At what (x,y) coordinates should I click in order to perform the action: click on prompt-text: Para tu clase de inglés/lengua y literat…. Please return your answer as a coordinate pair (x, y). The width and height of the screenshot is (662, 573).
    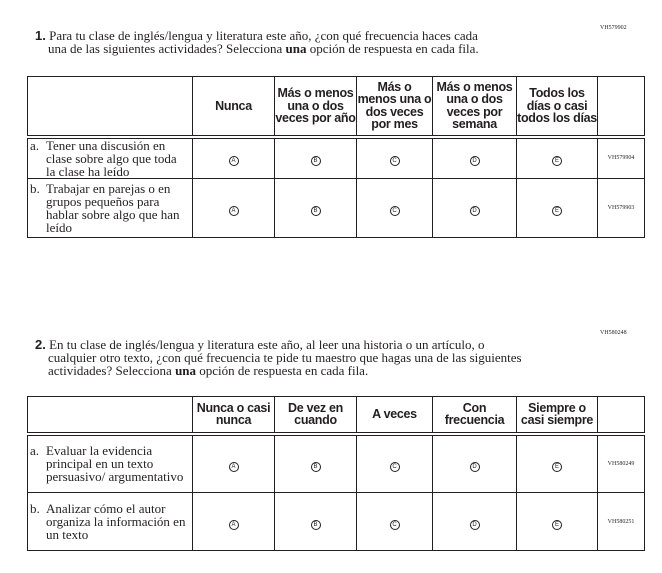
    Looking at the image, I should click on (263, 35).